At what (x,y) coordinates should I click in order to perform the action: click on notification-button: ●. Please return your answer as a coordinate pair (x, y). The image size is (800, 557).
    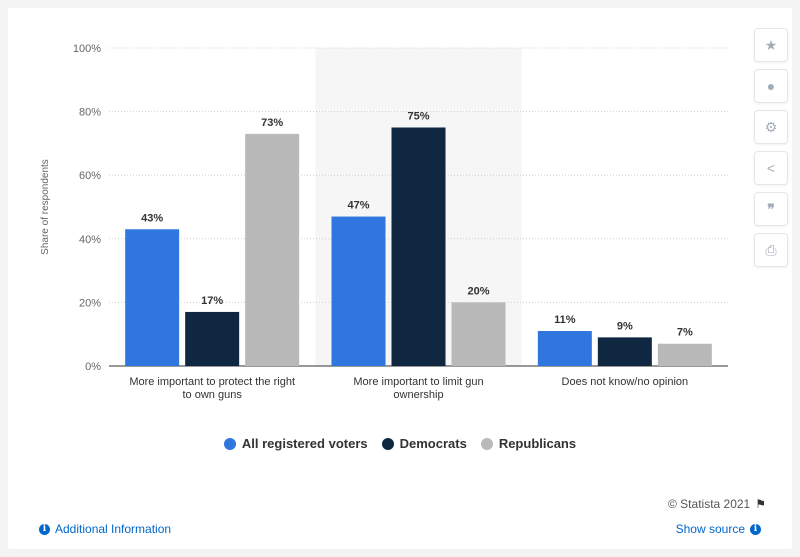
    Looking at the image, I should click on (771, 86).